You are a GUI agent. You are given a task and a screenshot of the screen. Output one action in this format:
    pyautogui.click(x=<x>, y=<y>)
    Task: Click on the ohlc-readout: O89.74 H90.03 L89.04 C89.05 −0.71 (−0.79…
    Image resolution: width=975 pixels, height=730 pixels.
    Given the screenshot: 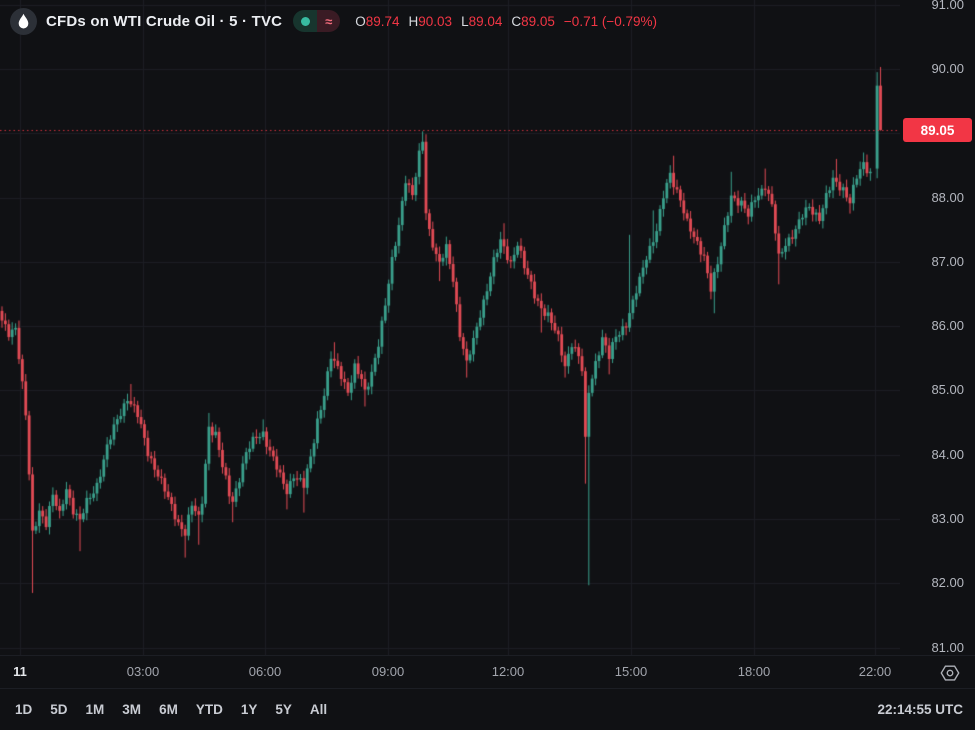 What is the action you would take?
    pyautogui.click(x=506, y=21)
    